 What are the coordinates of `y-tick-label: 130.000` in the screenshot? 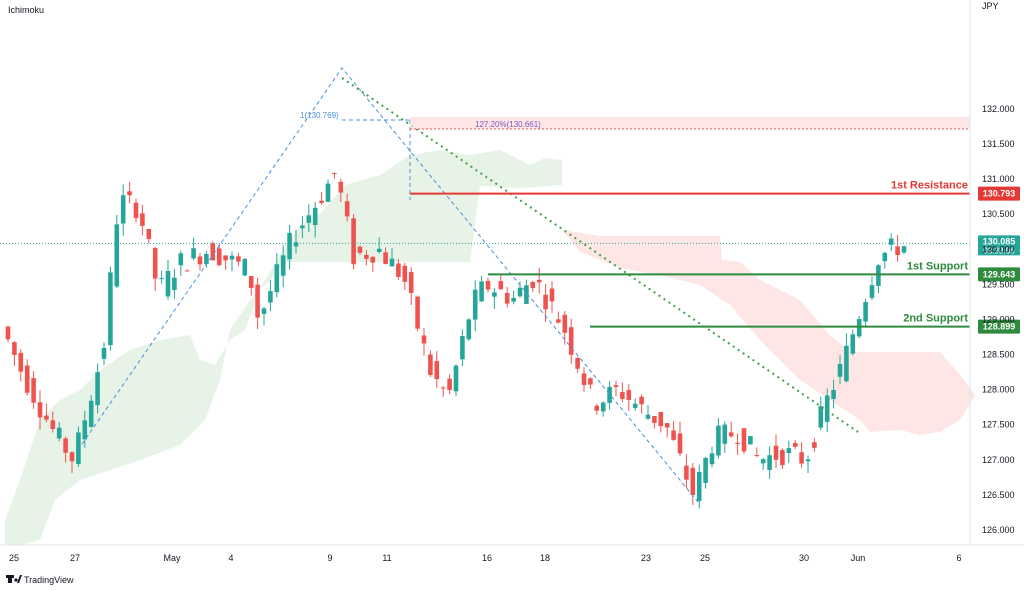 It's located at (998, 249).